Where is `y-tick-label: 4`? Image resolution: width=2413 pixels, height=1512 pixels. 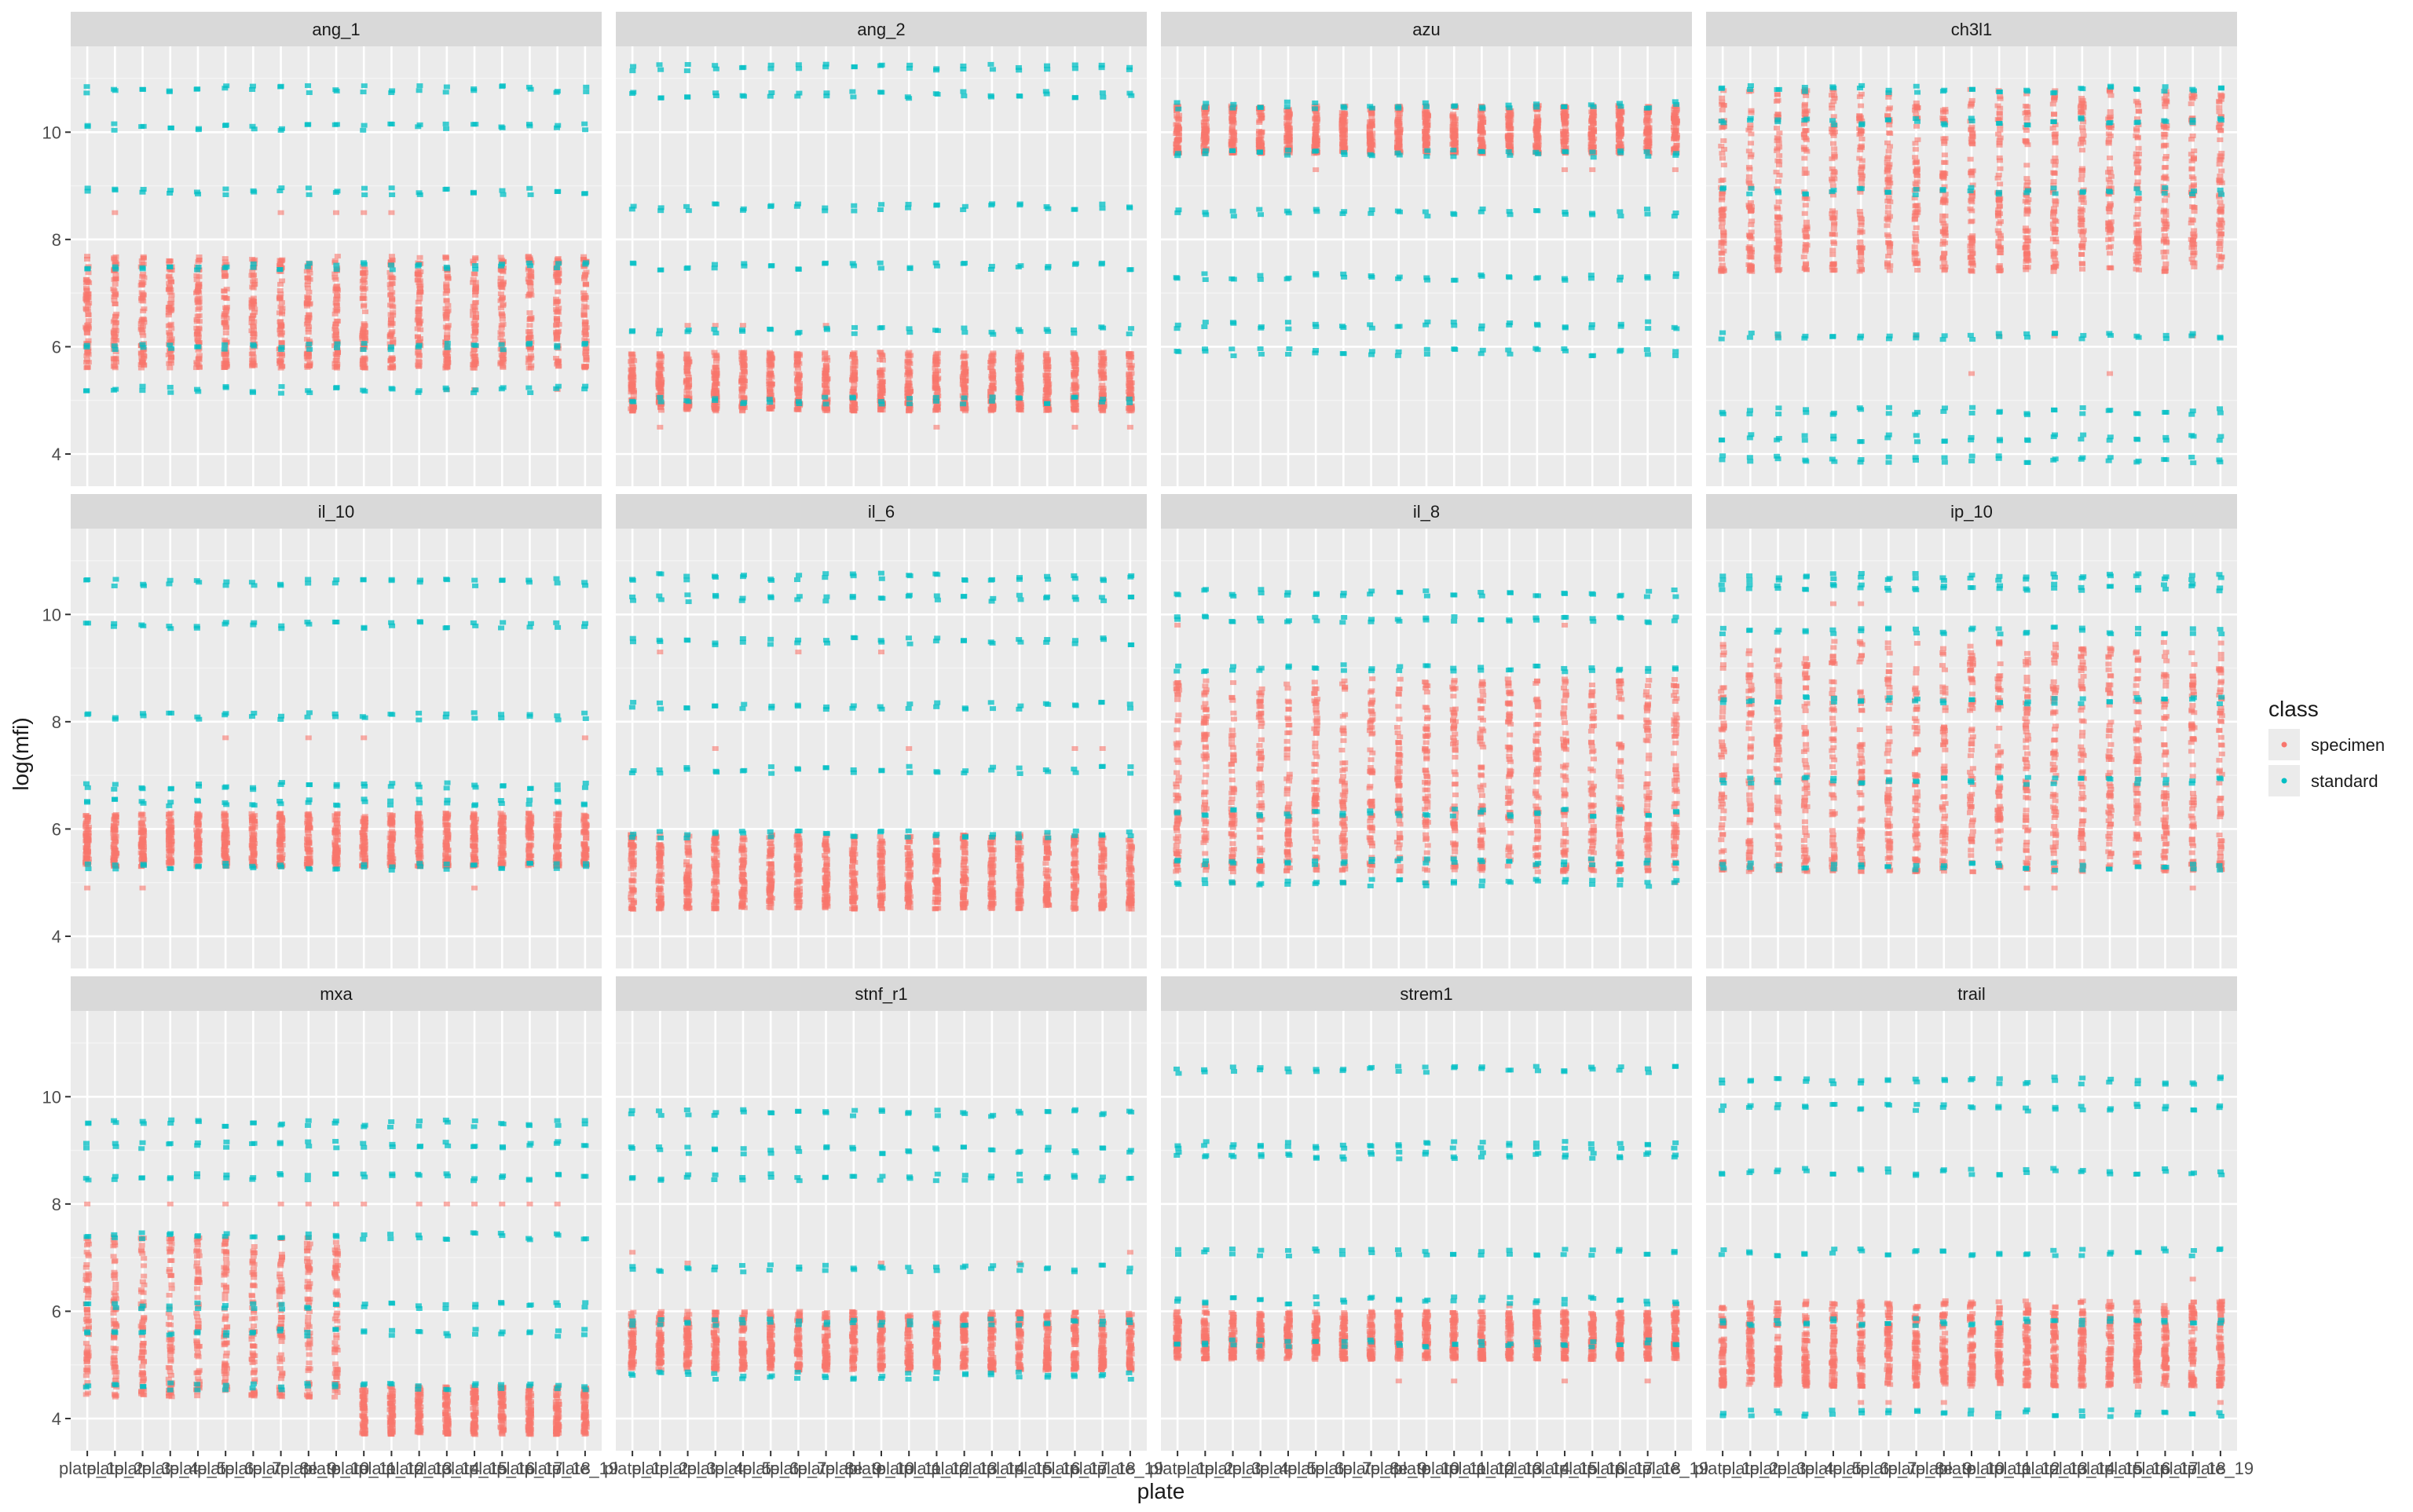
y-tick-label: 4 is located at coordinates (56, 454).